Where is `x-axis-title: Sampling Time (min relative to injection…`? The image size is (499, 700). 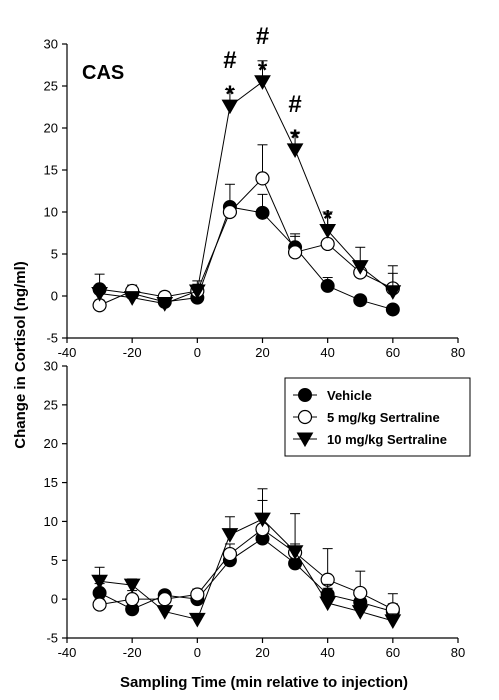
x-axis-title: Sampling Time (min relative to injection… is located at coordinates (264, 682).